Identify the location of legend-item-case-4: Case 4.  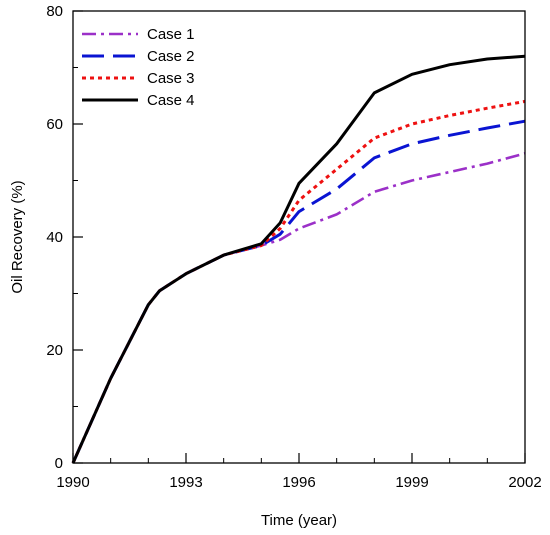
(138, 100).